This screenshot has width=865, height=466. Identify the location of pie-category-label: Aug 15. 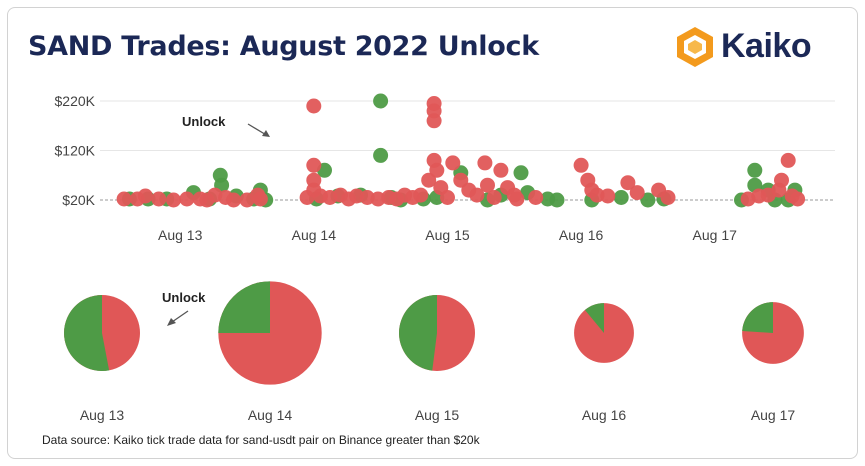
(437, 415).